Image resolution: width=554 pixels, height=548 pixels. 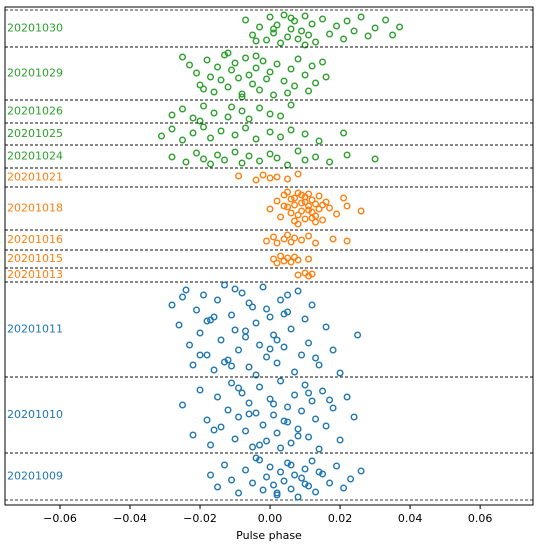 What do you see at coordinates (35, 414) in the screenshot?
I see `series-label: 20201010` at bounding box center [35, 414].